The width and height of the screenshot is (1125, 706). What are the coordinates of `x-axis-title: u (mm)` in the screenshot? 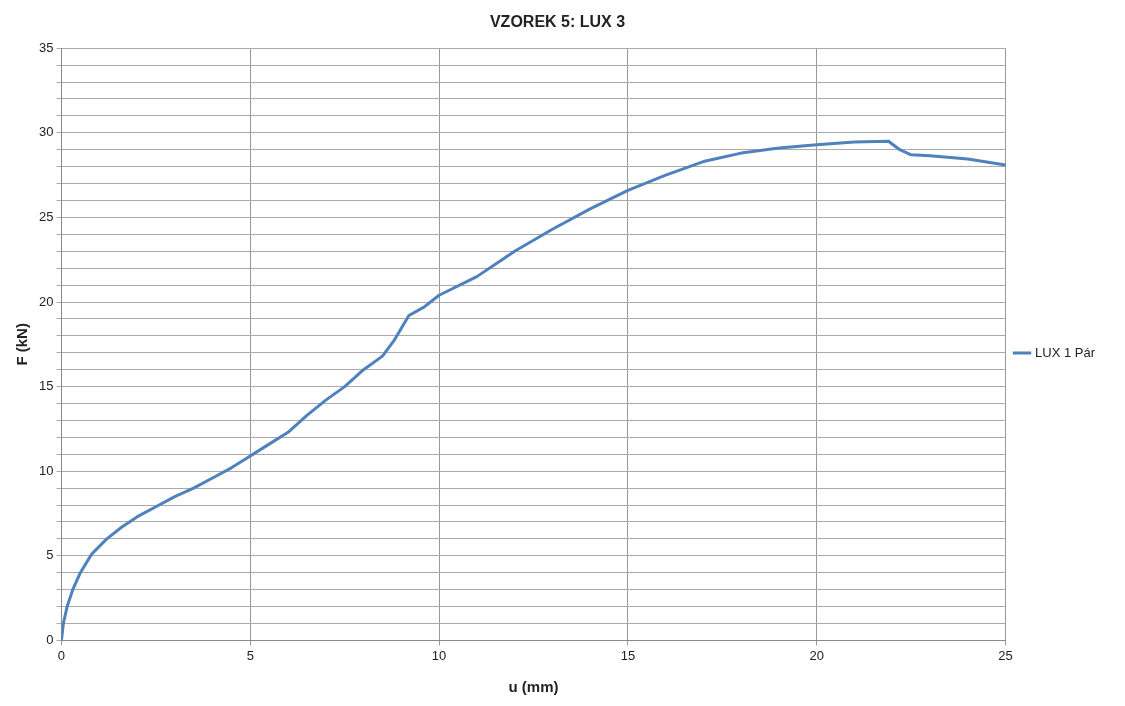 It's located at (533, 687).